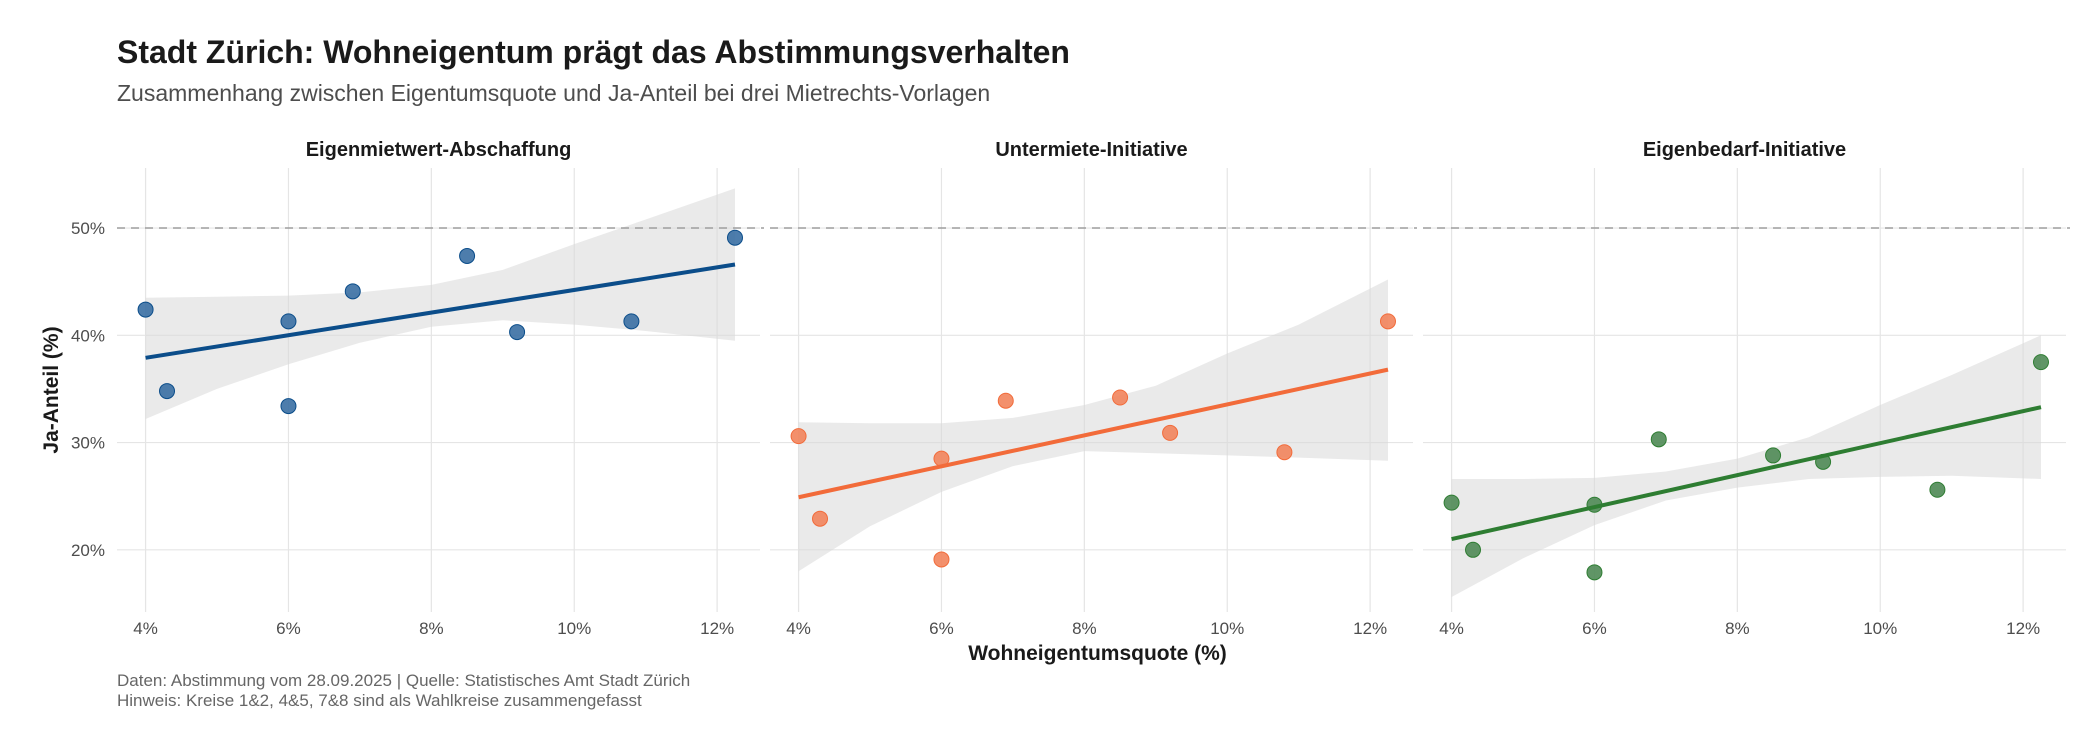 The image size is (2100, 750). What do you see at coordinates (88, 550) in the screenshot?
I see `y-tick-label: 20%` at bounding box center [88, 550].